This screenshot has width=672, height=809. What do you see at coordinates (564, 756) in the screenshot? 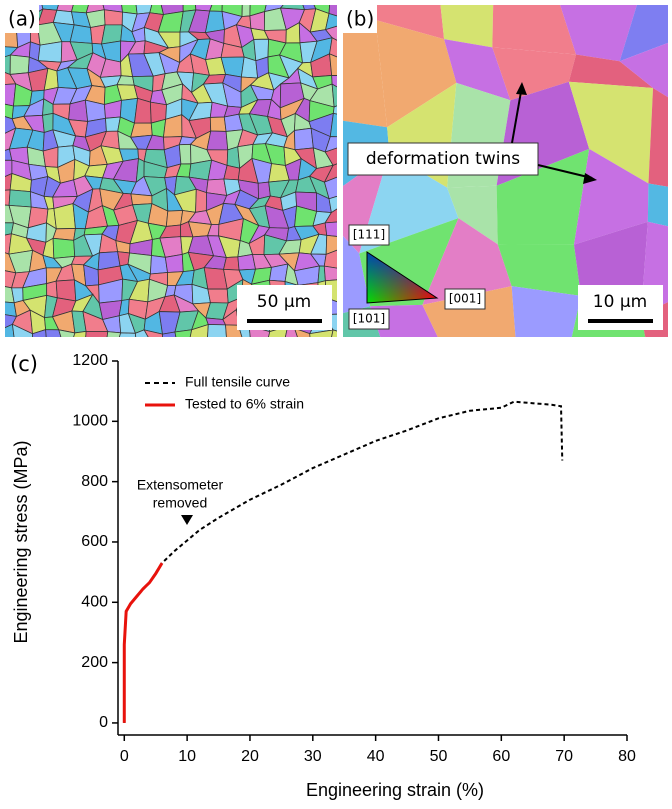
I see `x-tick-label: 70` at bounding box center [564, 756].